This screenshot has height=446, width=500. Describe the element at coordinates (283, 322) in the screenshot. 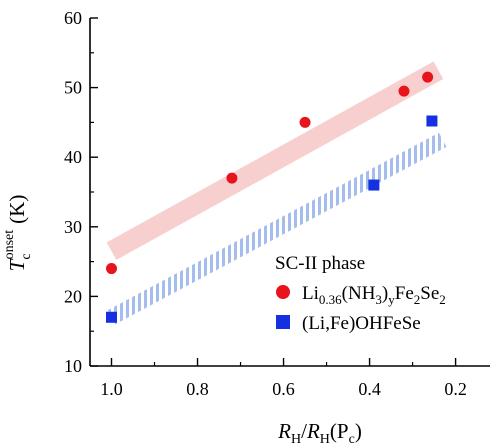

I see `legend-marker-square` at that location.